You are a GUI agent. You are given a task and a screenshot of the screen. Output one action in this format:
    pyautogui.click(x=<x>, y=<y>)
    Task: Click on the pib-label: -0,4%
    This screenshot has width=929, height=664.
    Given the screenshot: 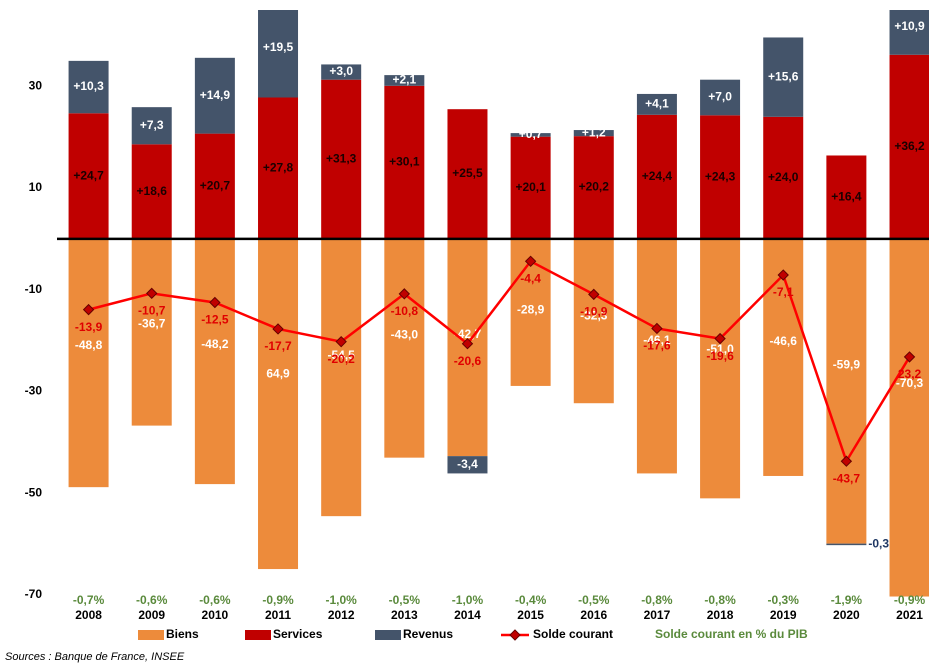 What is the action you would take?
    pyautogui.click(x=531, y=600)
    